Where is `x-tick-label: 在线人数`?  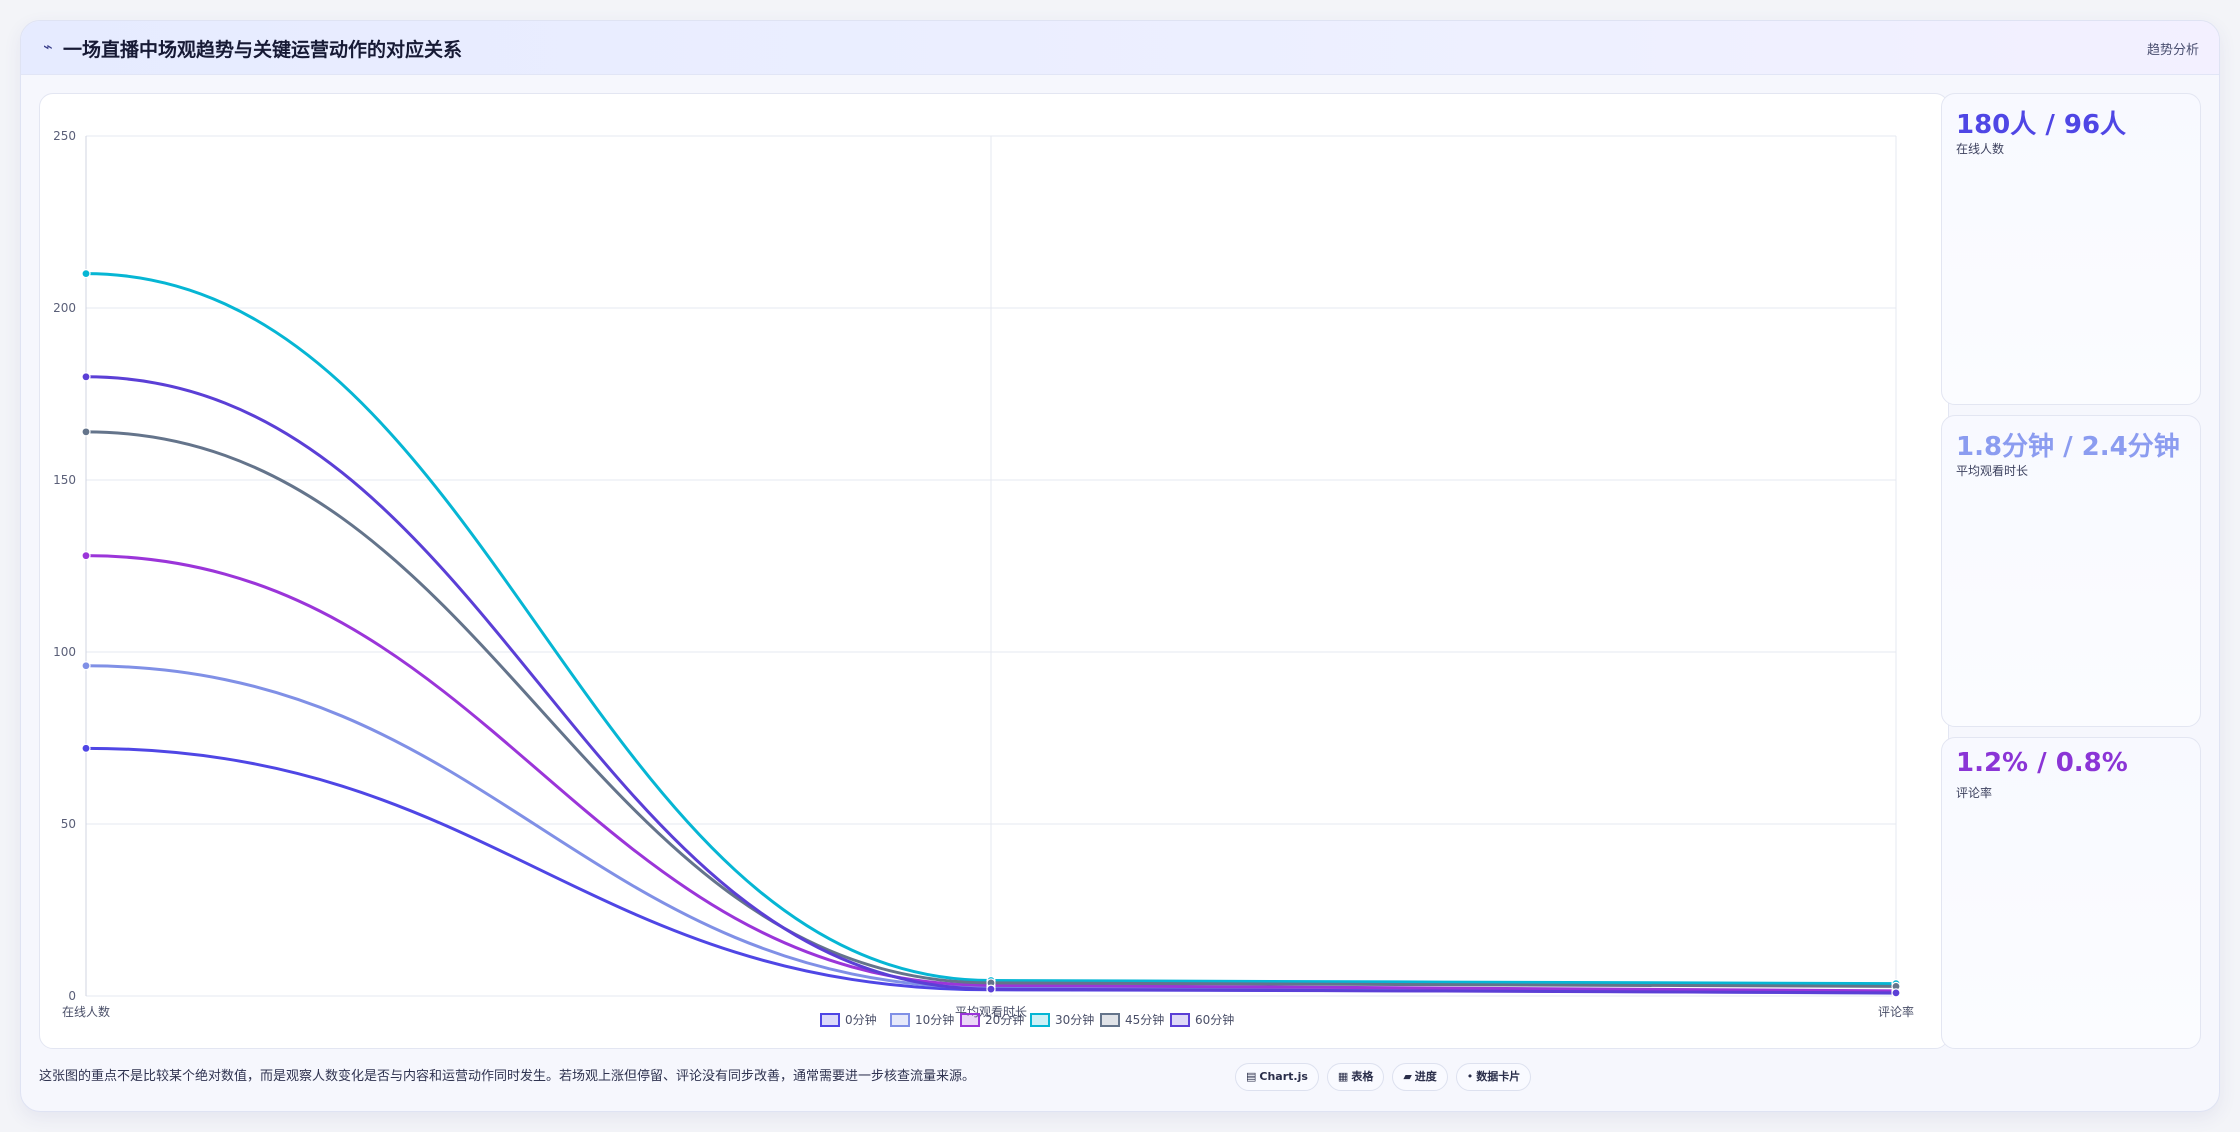
x-tick-label: 在线人数 is located at coordinates (86, 1011).